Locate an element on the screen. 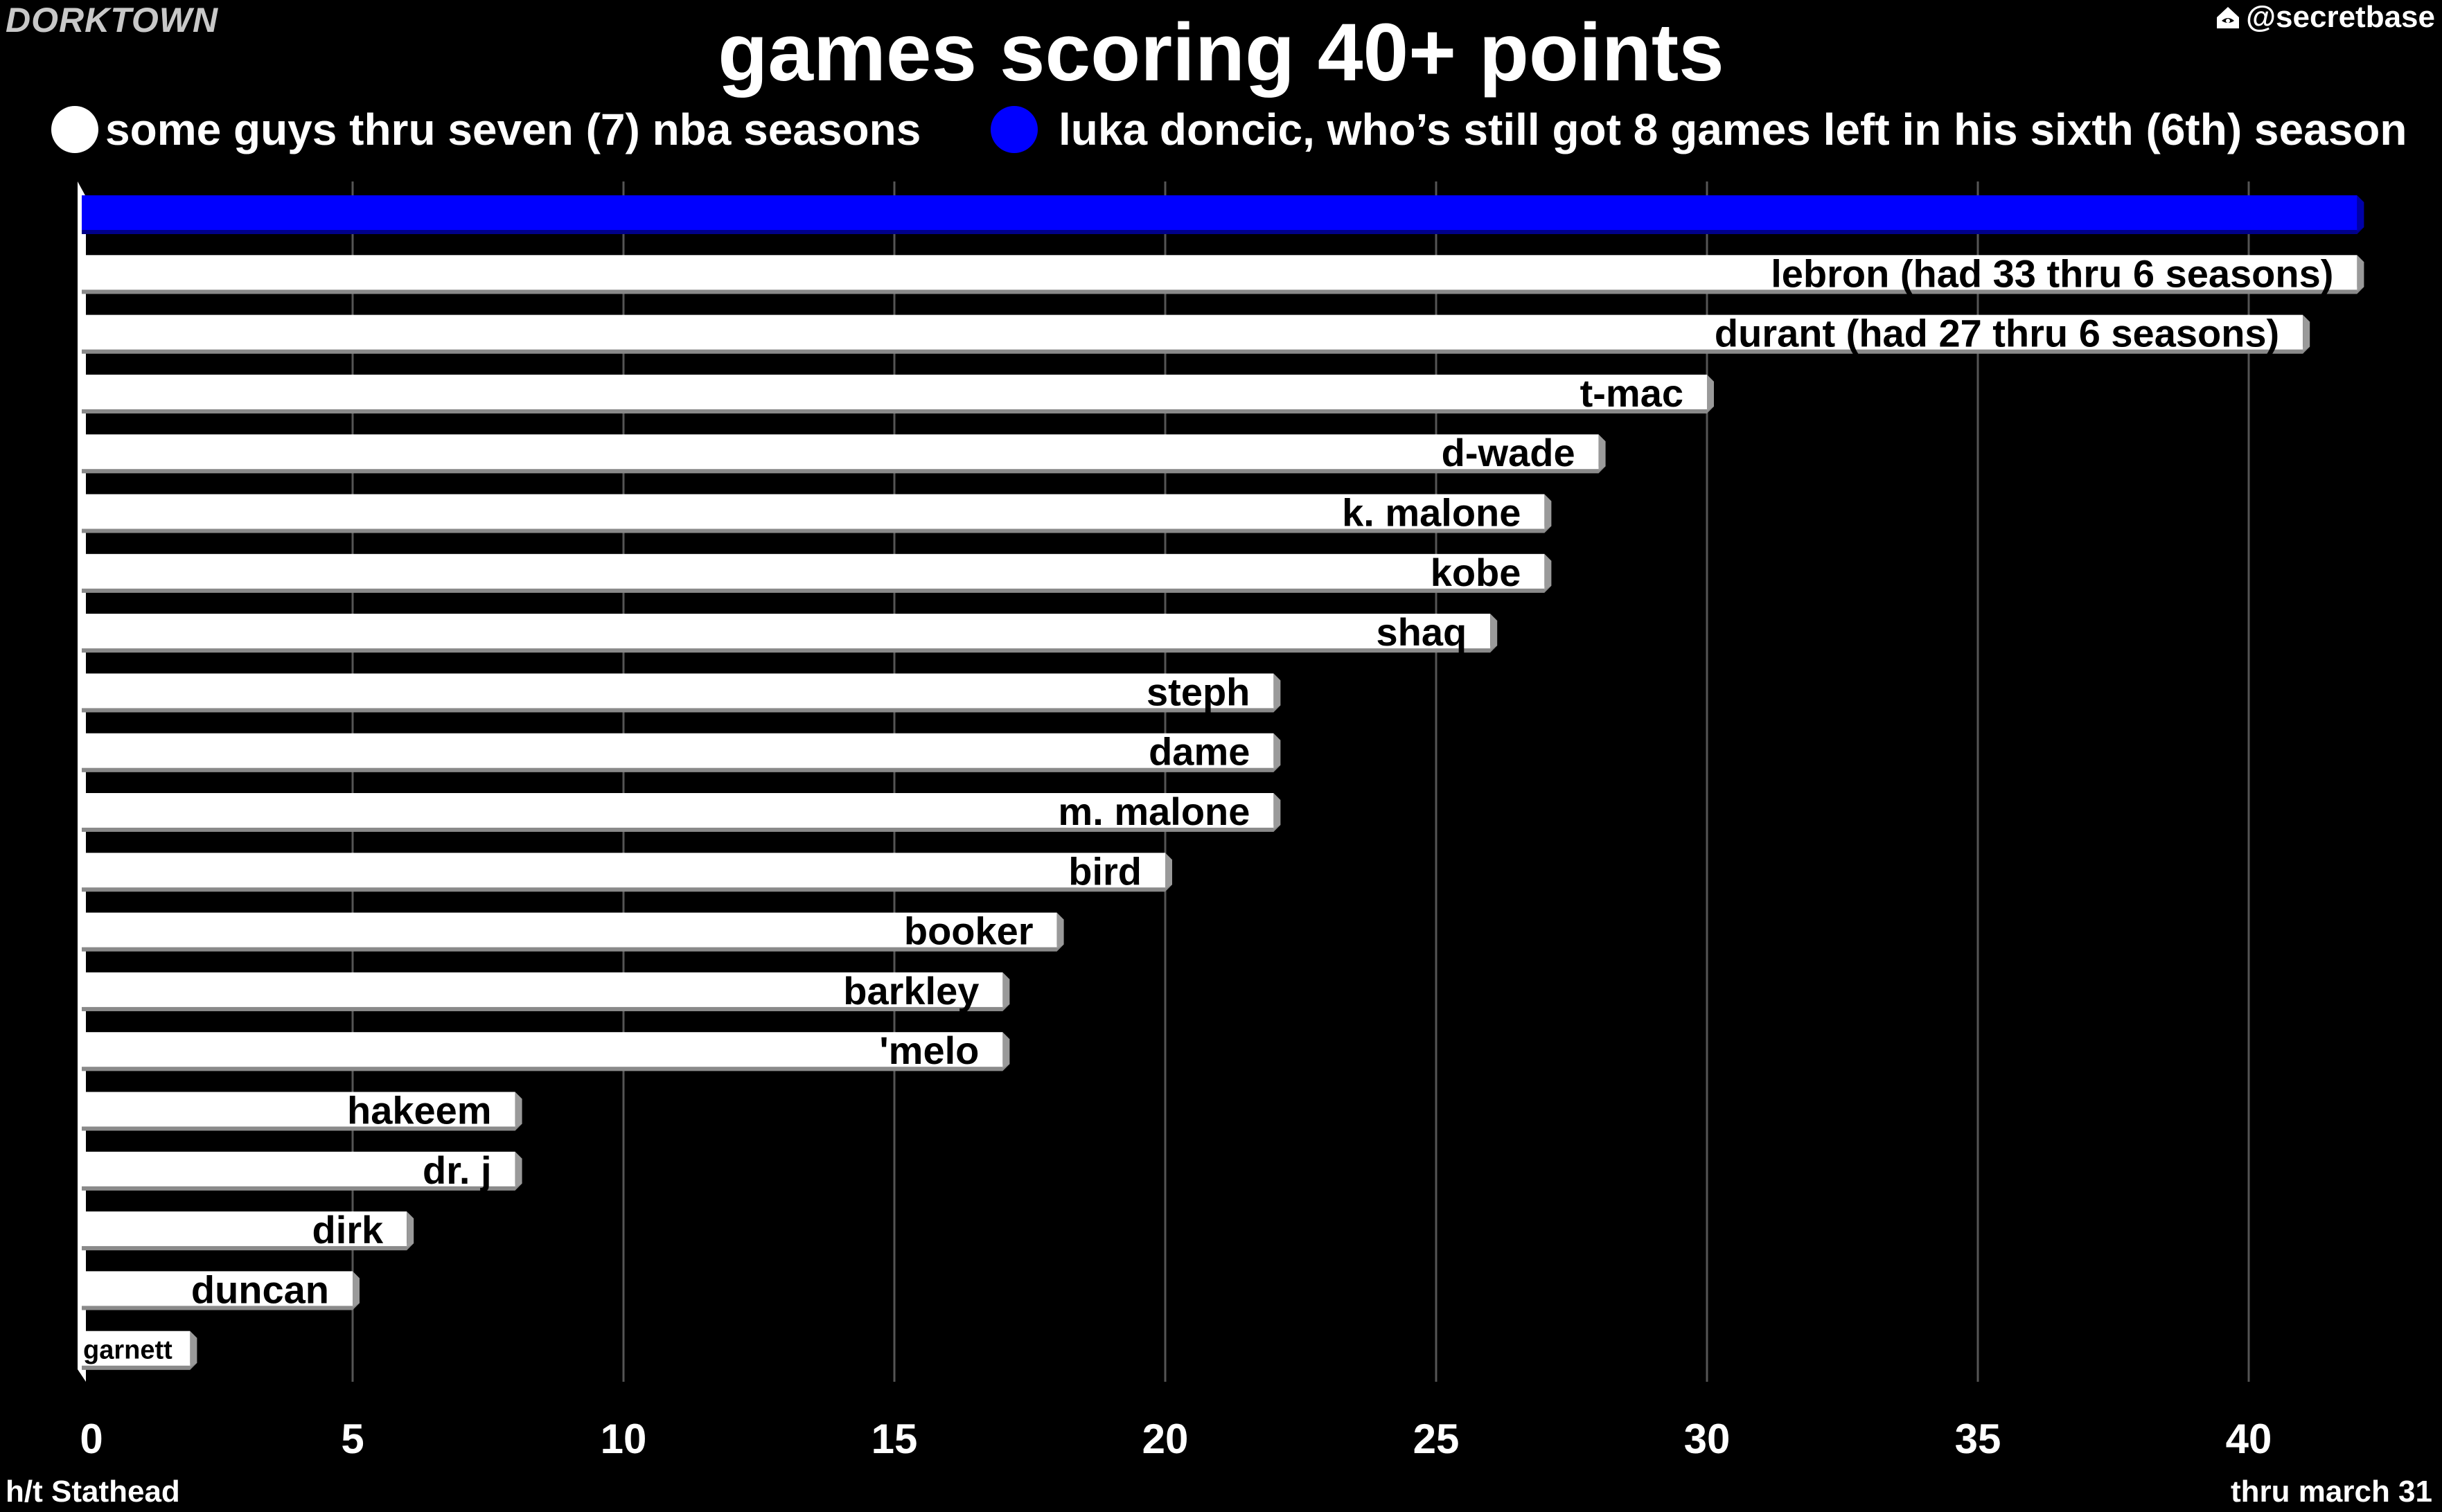 The width and height of the screenshot is (2442, 1512). bar-label: kobe is located at coordinates (1476, 573).